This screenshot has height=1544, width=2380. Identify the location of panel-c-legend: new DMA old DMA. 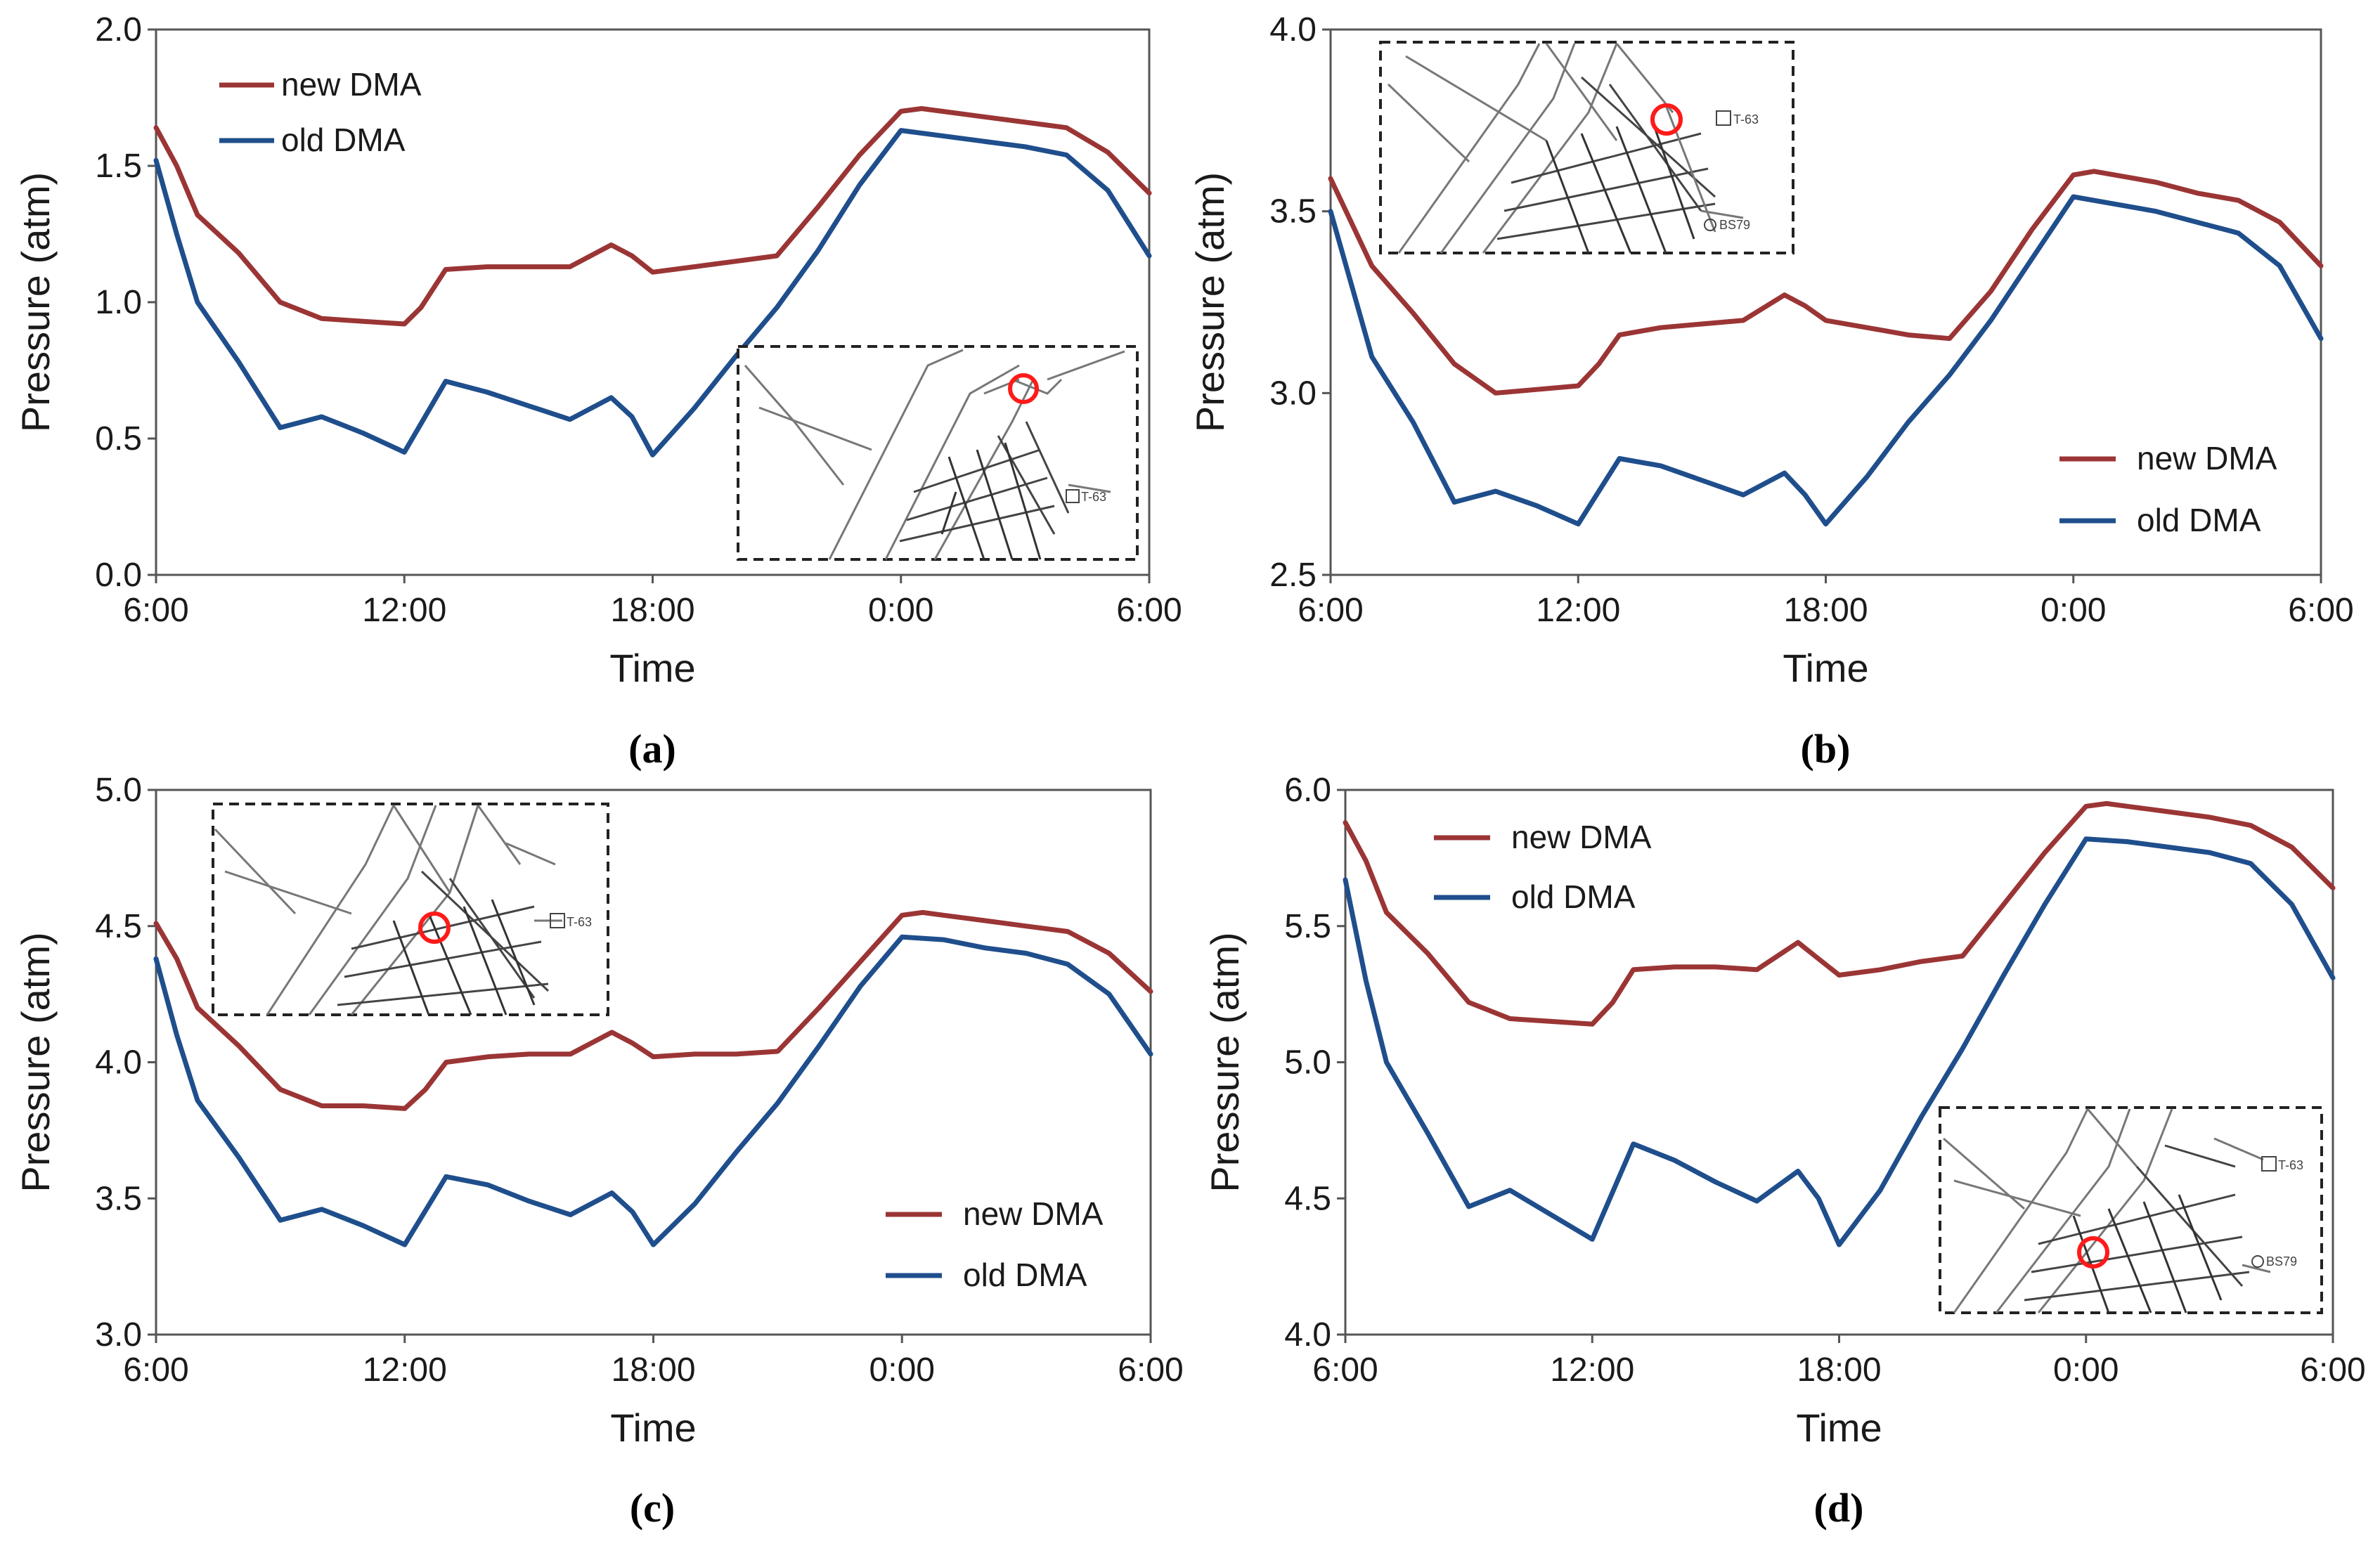
(995, 1244).